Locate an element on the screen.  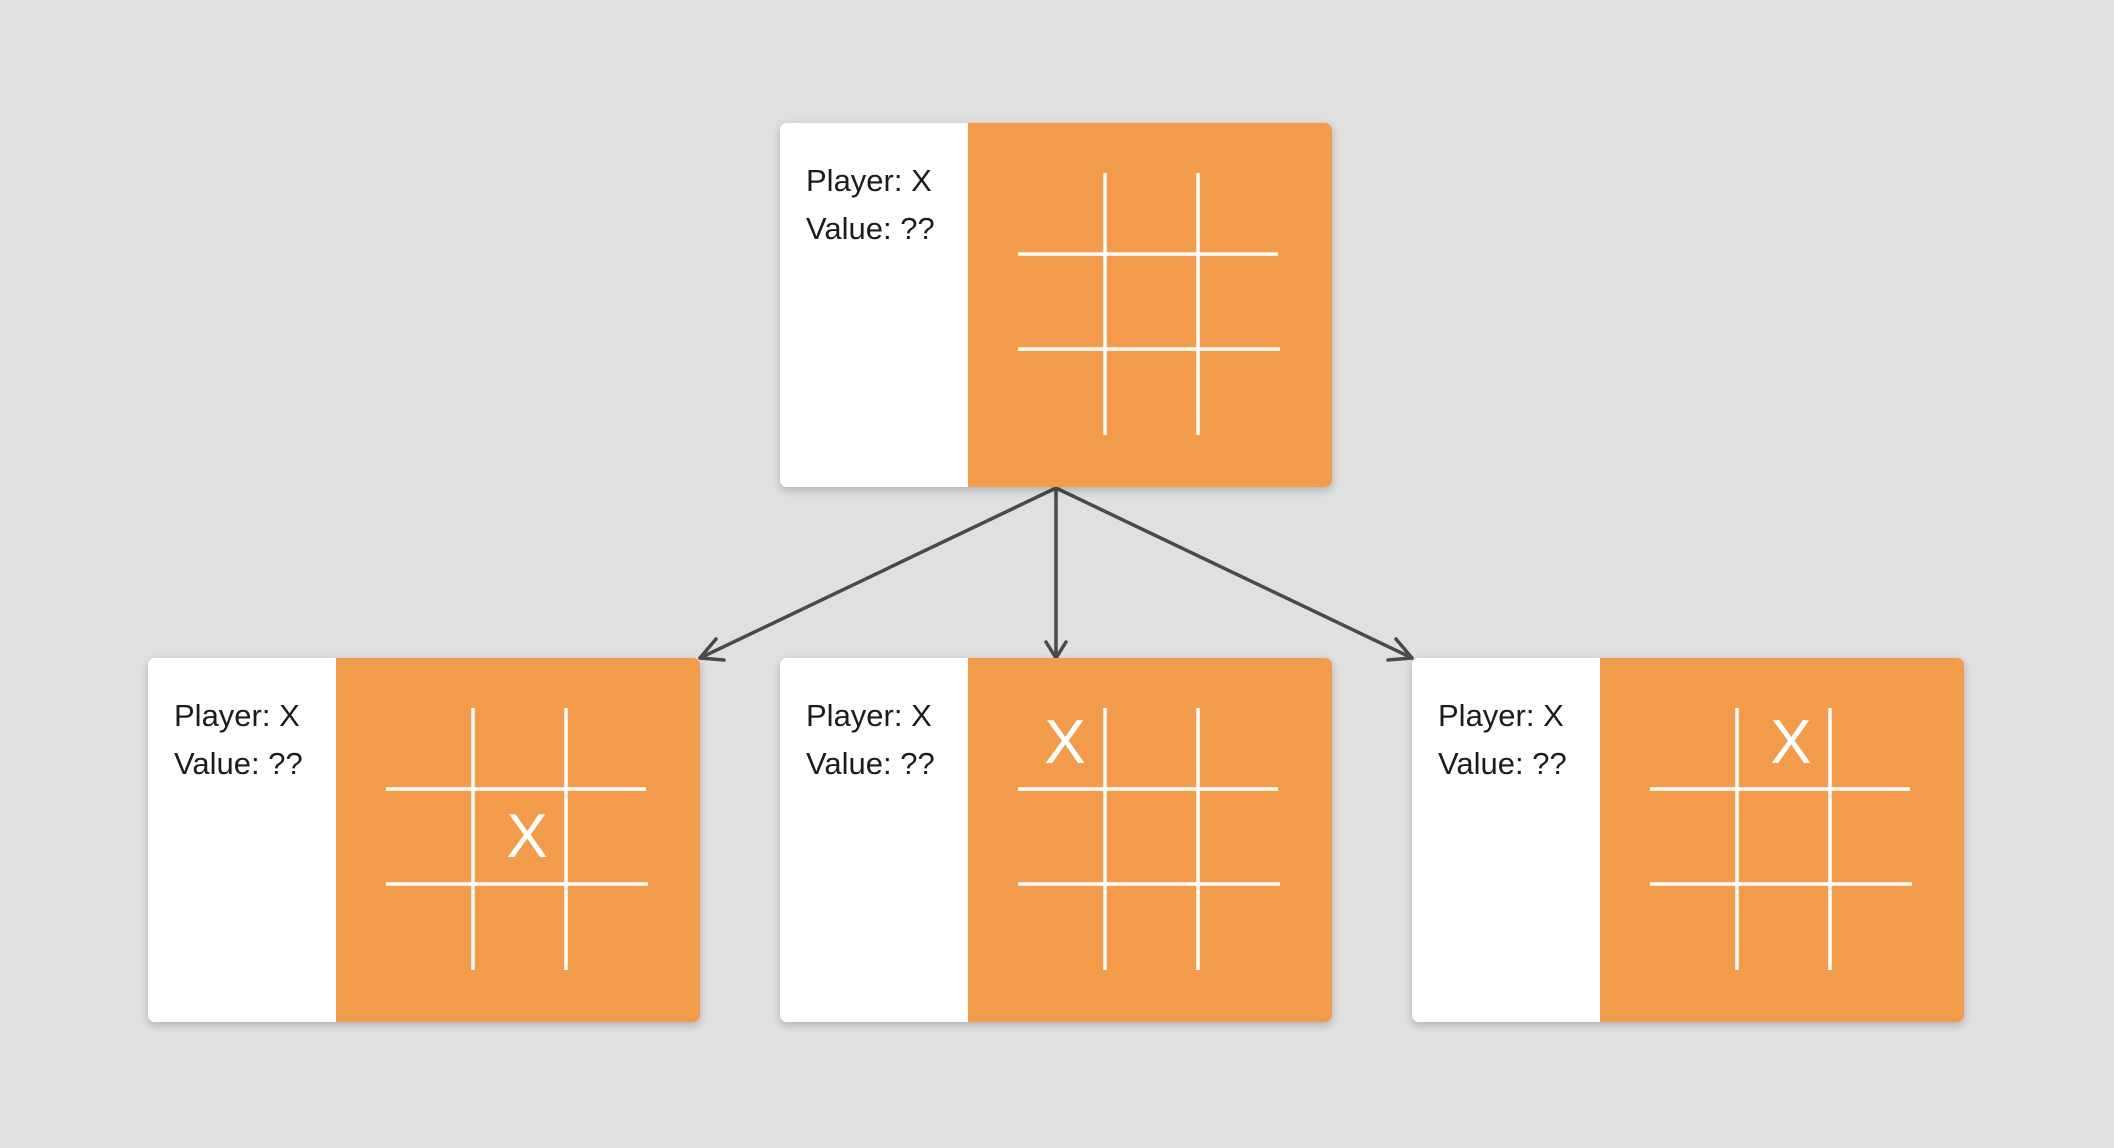
tic-tac-toe-board is located at coordinates (1150, 305).